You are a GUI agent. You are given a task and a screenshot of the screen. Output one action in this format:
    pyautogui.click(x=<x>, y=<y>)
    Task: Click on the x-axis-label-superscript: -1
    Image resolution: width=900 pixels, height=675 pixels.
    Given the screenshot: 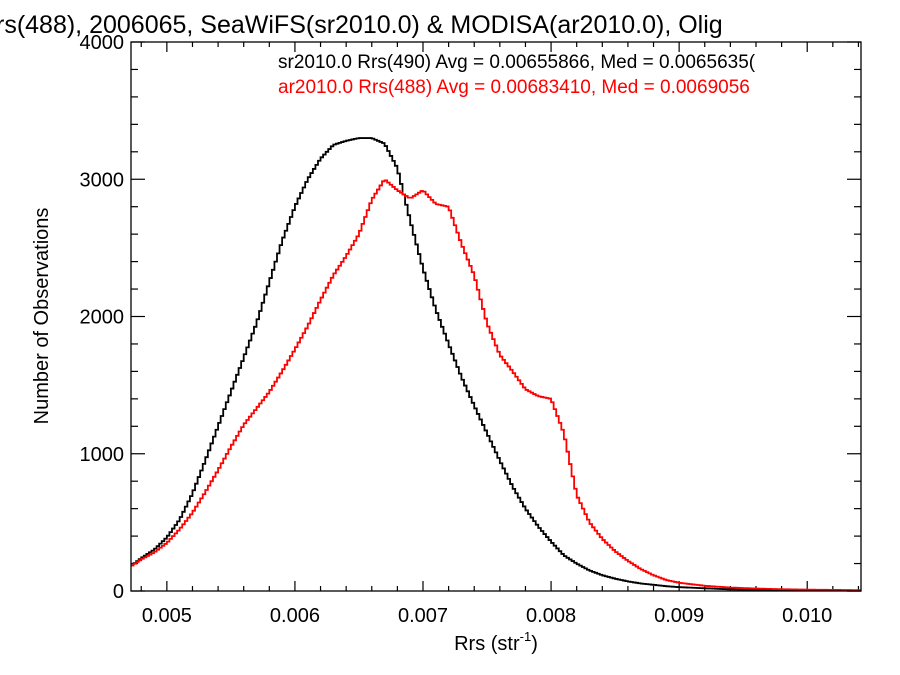 What is the action you would take?
    pyautogui.click(x=526, y=636)
    